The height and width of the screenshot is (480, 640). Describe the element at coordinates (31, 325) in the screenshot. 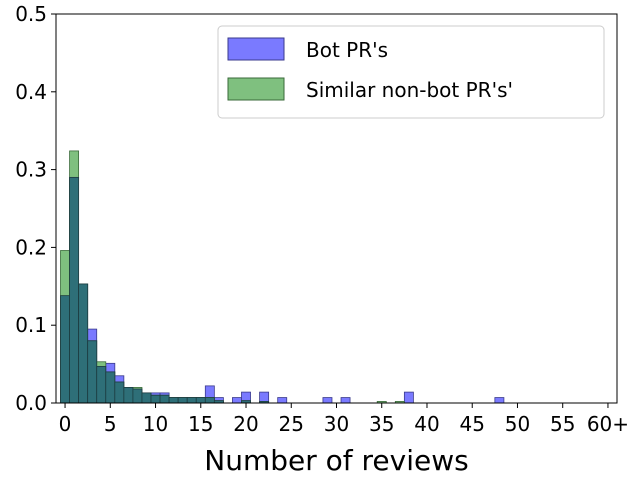

I see `y-tick-label-0.1: 0.1` at that location.